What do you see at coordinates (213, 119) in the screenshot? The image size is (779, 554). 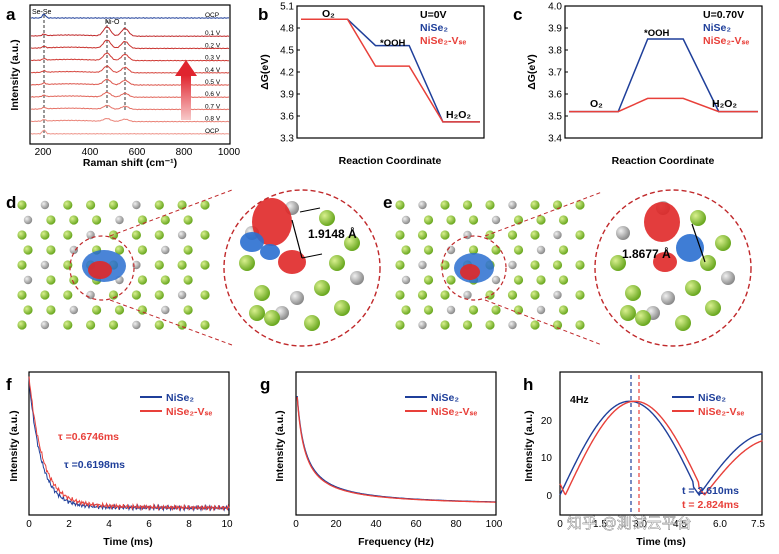 I see `curve-label: 0.8 V` at bounding box center [213, 119].